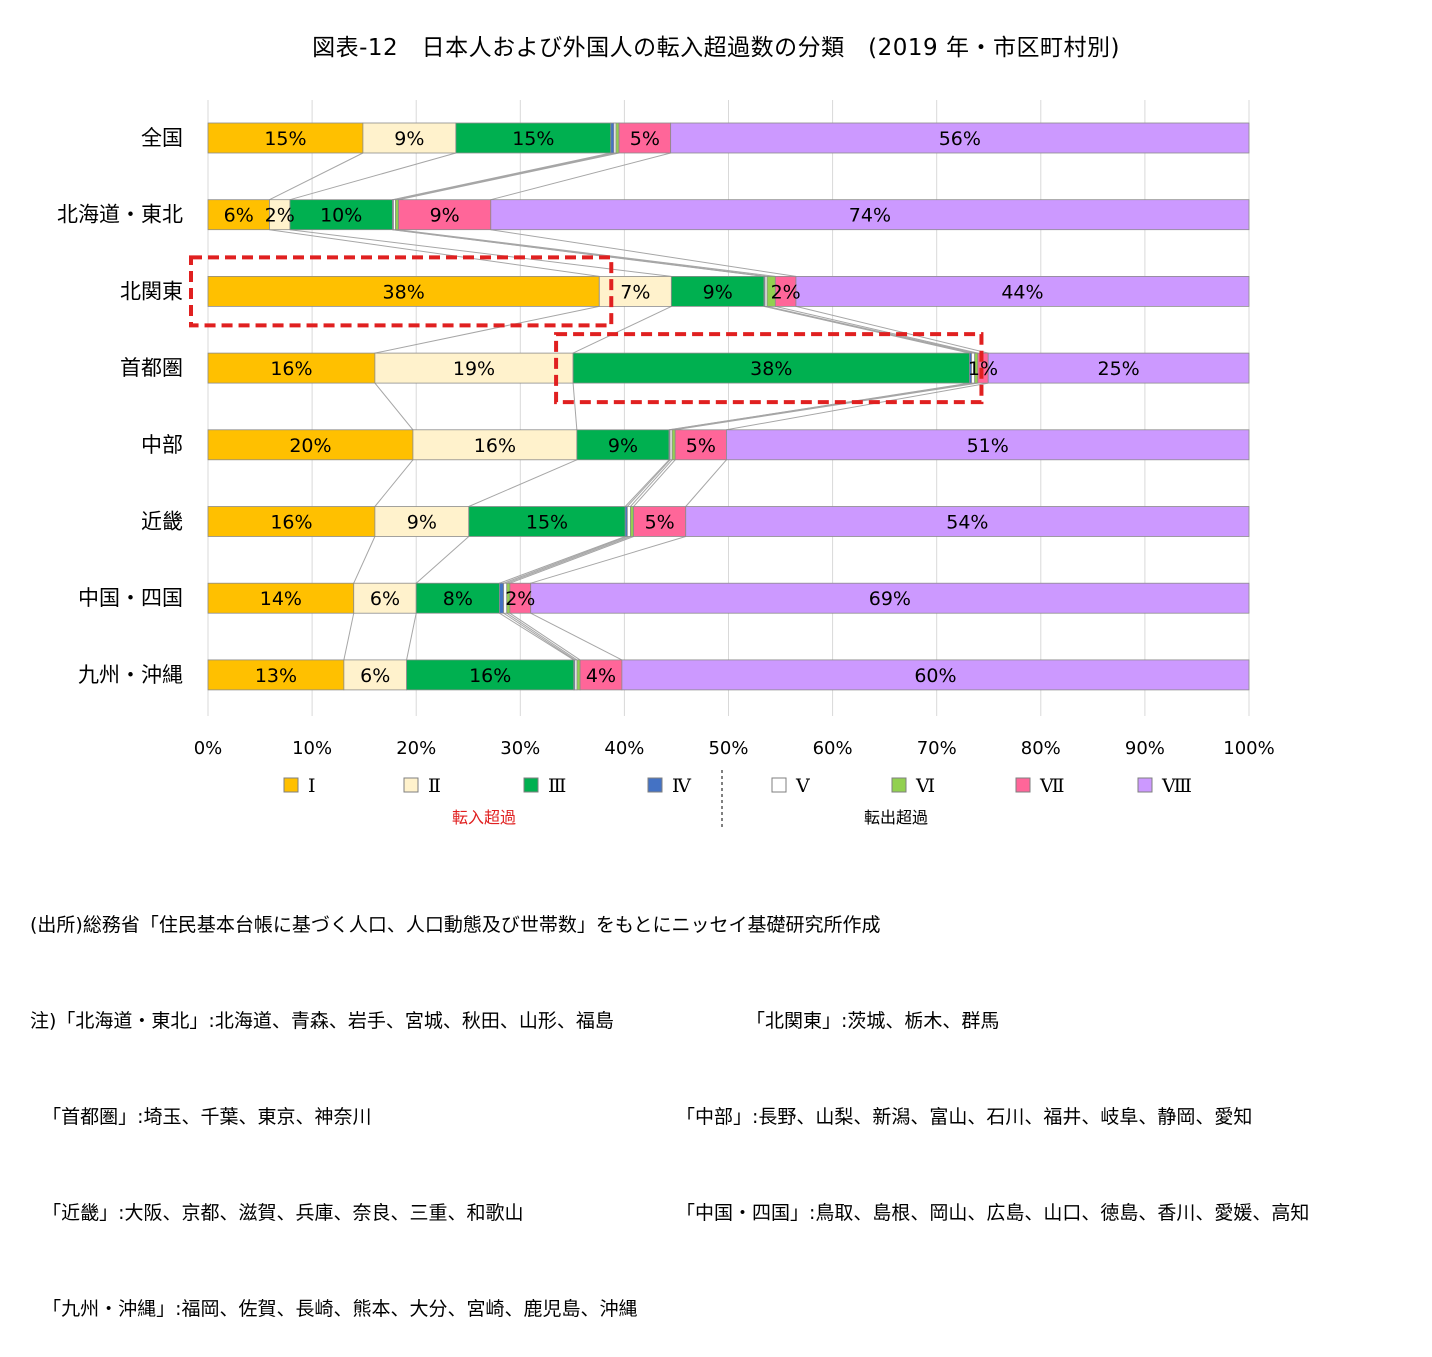 This screenshot has height=1357, width=1432. I want to click on data-label: 69%, so click(890, 599).